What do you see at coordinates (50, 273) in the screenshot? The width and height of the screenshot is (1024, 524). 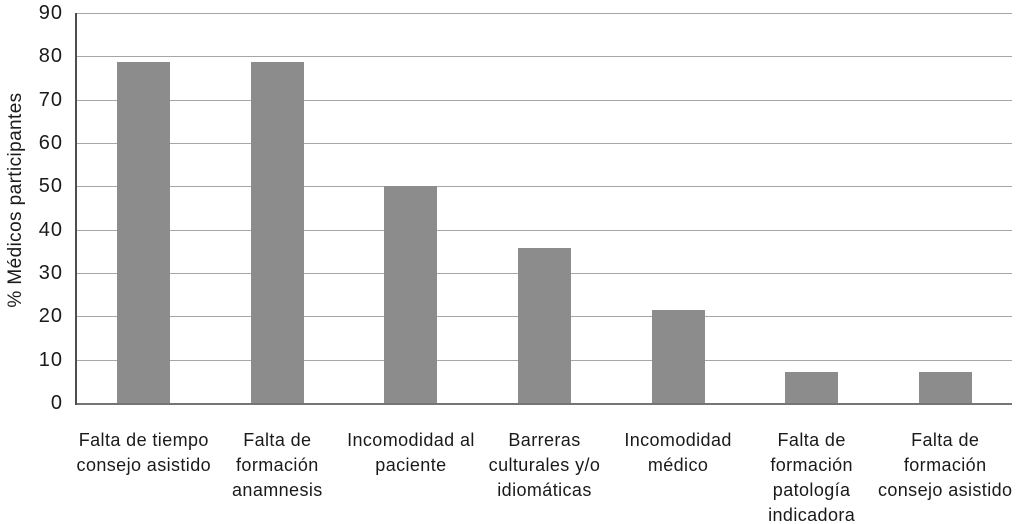 I see `y-tick-label: 30` at bounding box center [50, 273].